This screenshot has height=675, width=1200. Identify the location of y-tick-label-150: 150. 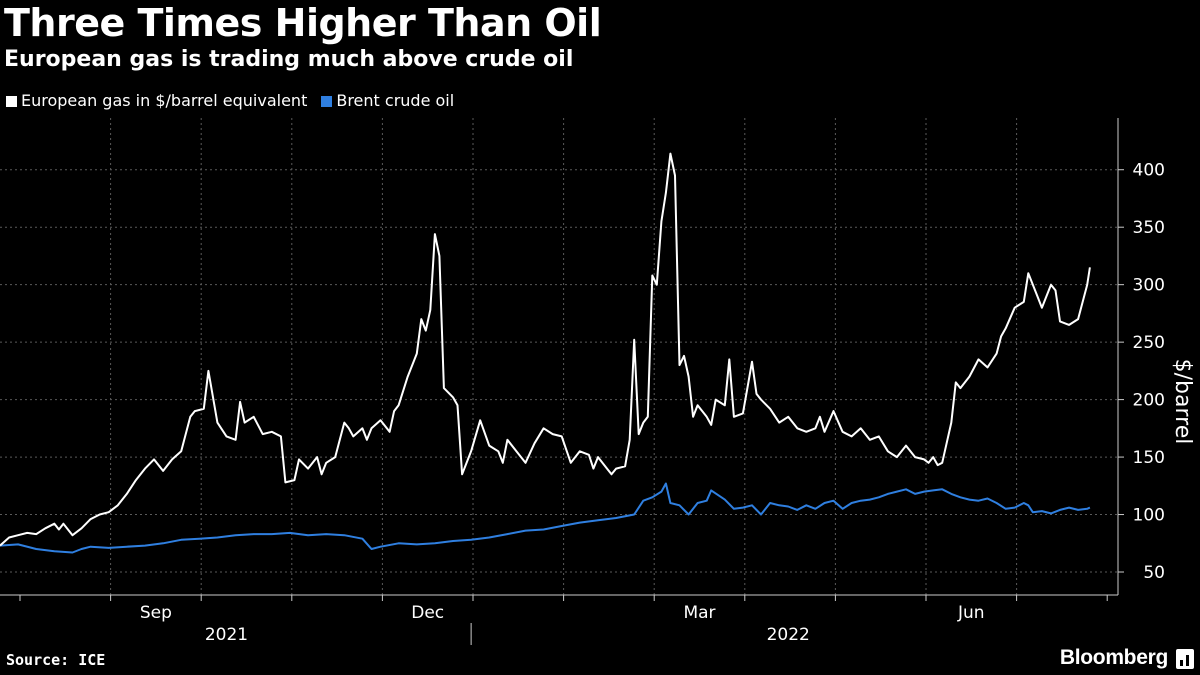
(1149, 458).